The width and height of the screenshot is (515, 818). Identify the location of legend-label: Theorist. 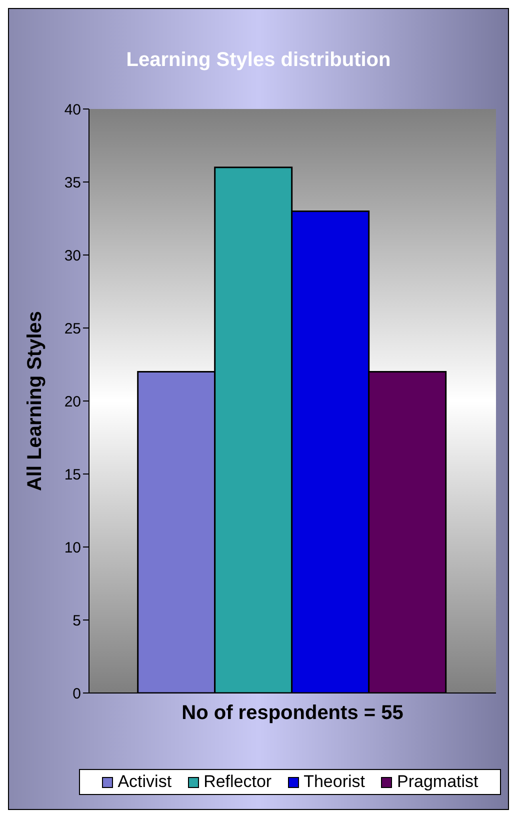
(335, 782).